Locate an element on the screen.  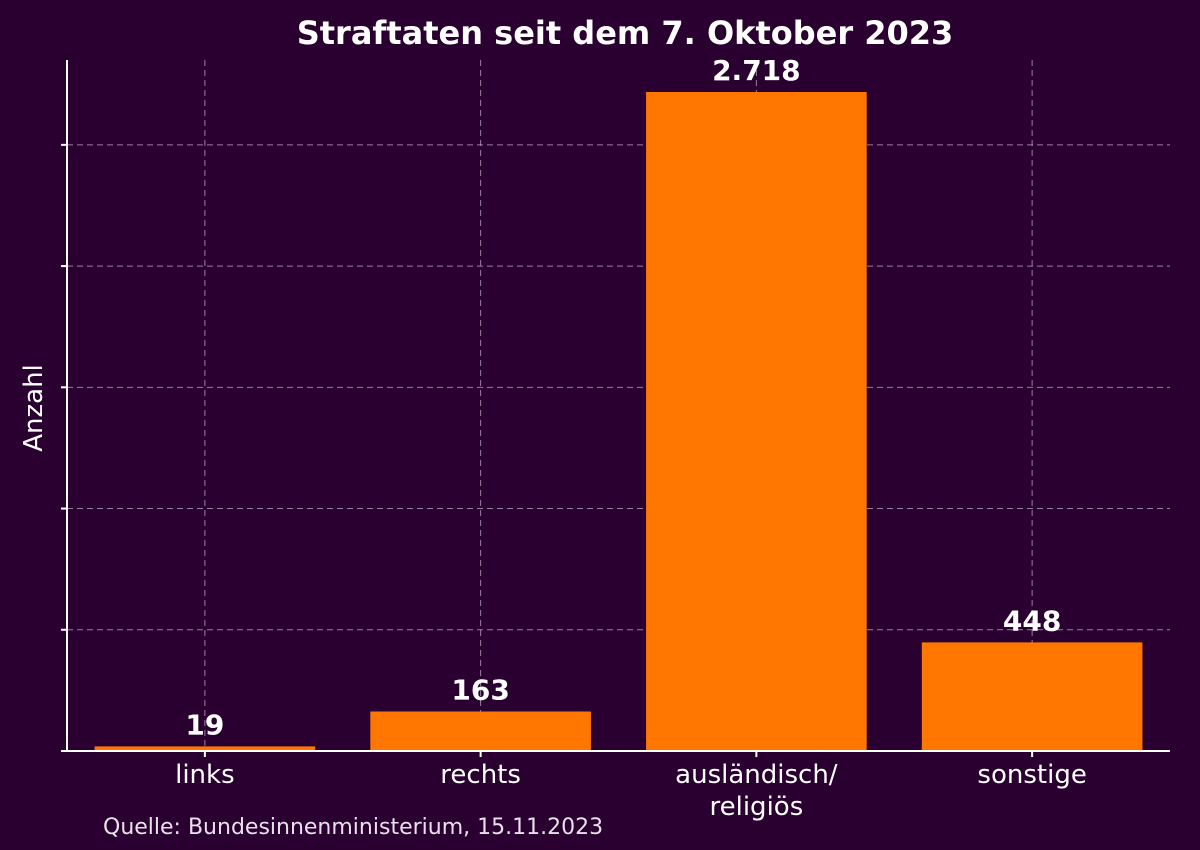
x-tick-label-line: sonstige is located at coordinates (1031, 775).